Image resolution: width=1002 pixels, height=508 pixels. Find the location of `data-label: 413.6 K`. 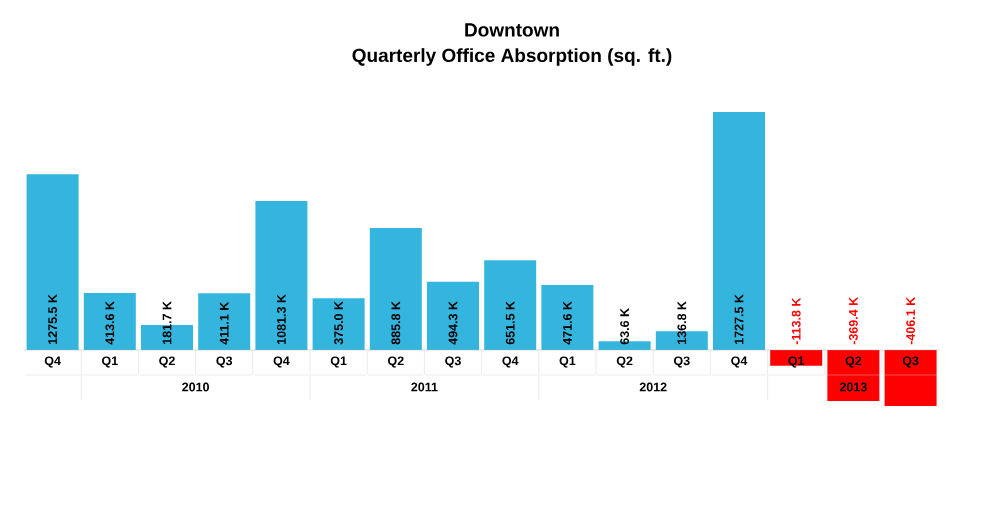

data-label: 413.6 K is located at coordinates (110, 323).